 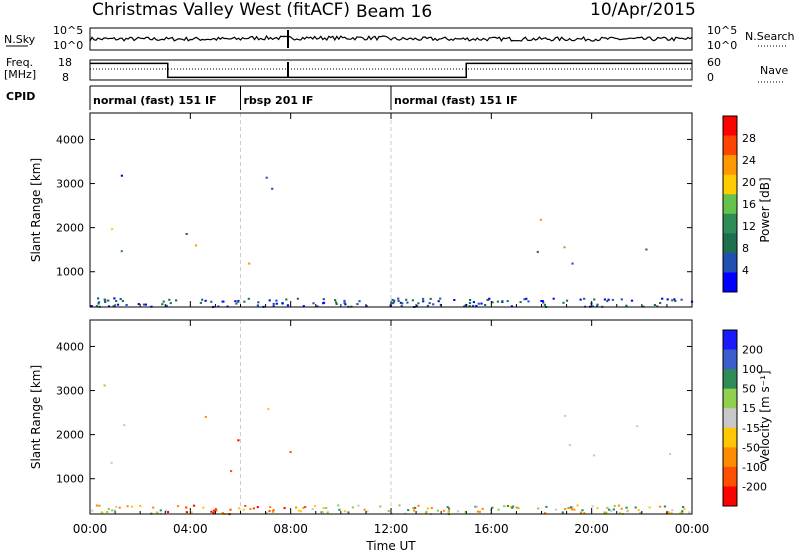 What do you see at coordinates (745, 270) in the screenshot?
I see `power-cbar-tick: 4` at bounding box center [745, 270].